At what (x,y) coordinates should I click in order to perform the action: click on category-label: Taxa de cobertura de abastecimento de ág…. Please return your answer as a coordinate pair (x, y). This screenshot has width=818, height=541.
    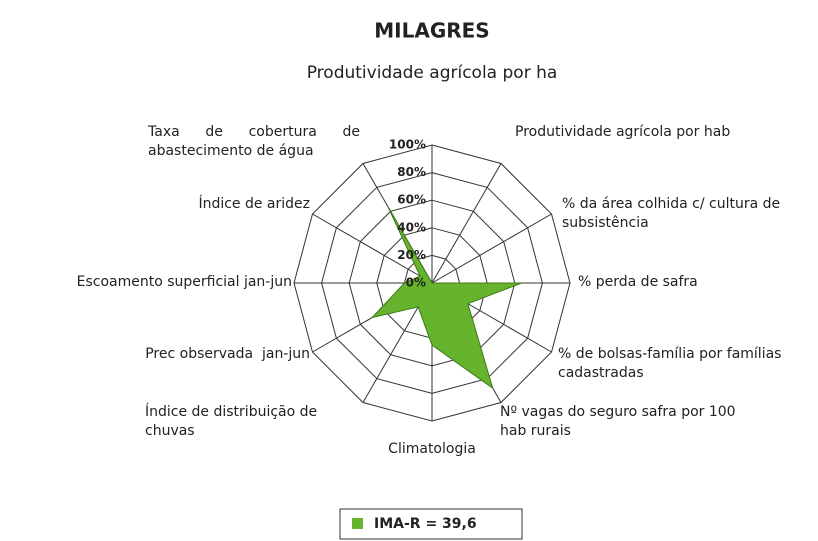
    Looking at the image, I should click on (256, 141).